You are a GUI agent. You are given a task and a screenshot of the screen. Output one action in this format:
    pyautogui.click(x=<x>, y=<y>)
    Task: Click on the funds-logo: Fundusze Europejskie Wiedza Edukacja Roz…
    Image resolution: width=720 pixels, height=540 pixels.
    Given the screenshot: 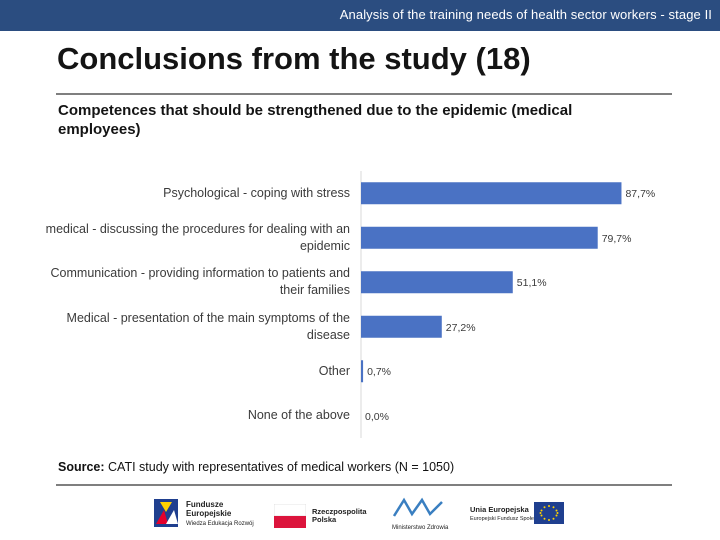 What is the action you would take?
    pyautogui.click(x=203, y=516)
    